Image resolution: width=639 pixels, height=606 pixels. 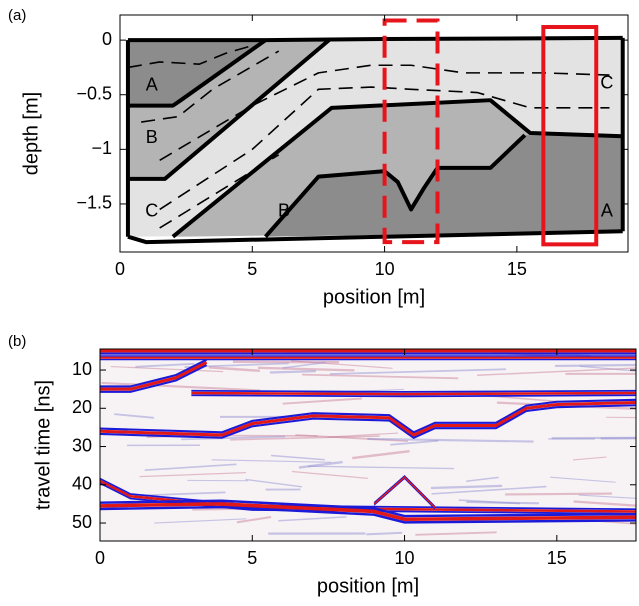 What do you see at coordinates (17, 15) in the screenshot?
I see `panel-label: (a)` at bounding box center [17, 15].